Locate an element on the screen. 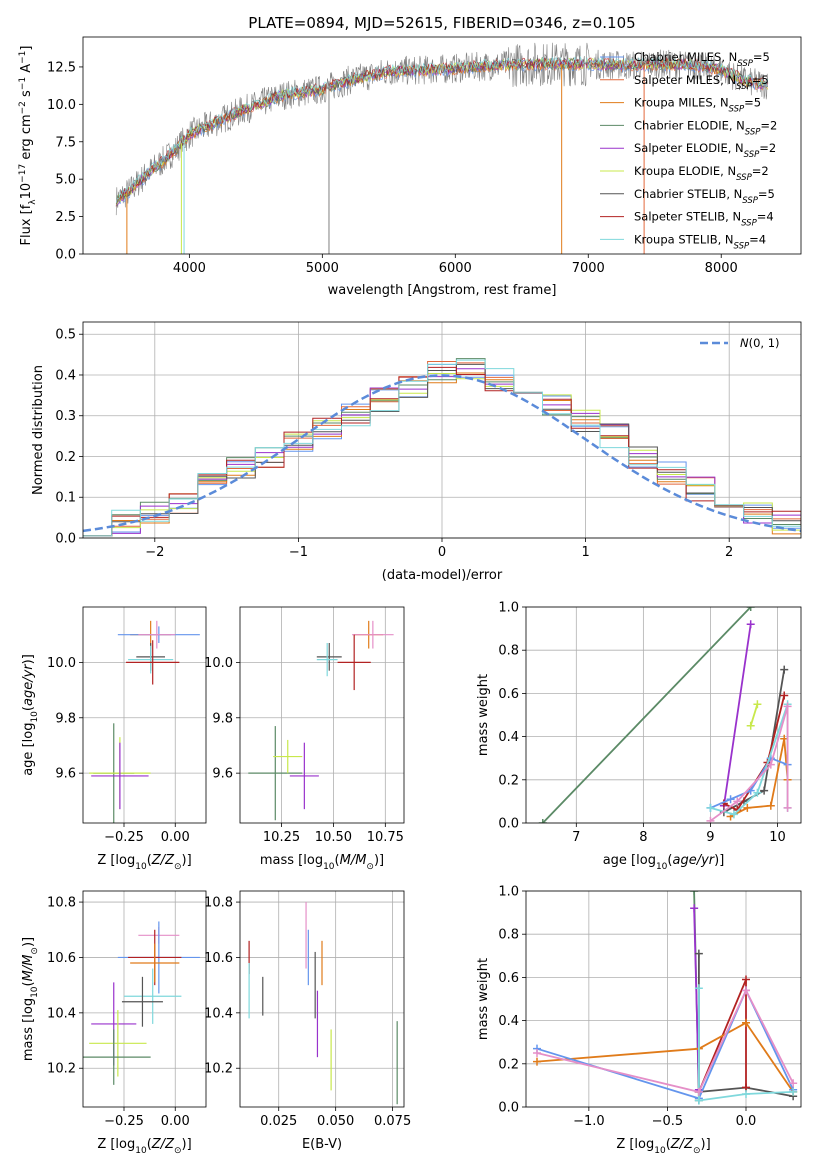 This screenshot has height=1170, width=819. age-vs-Z-plot-area is located at coordinates (144, 721).